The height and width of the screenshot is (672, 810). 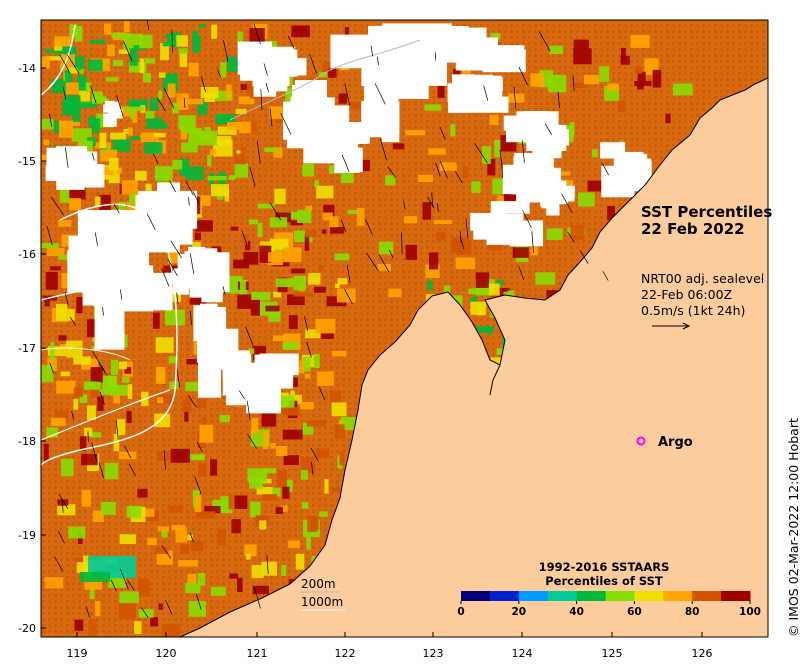 I want to click on lon-tick-label: 122, so click(x=345, y=653).